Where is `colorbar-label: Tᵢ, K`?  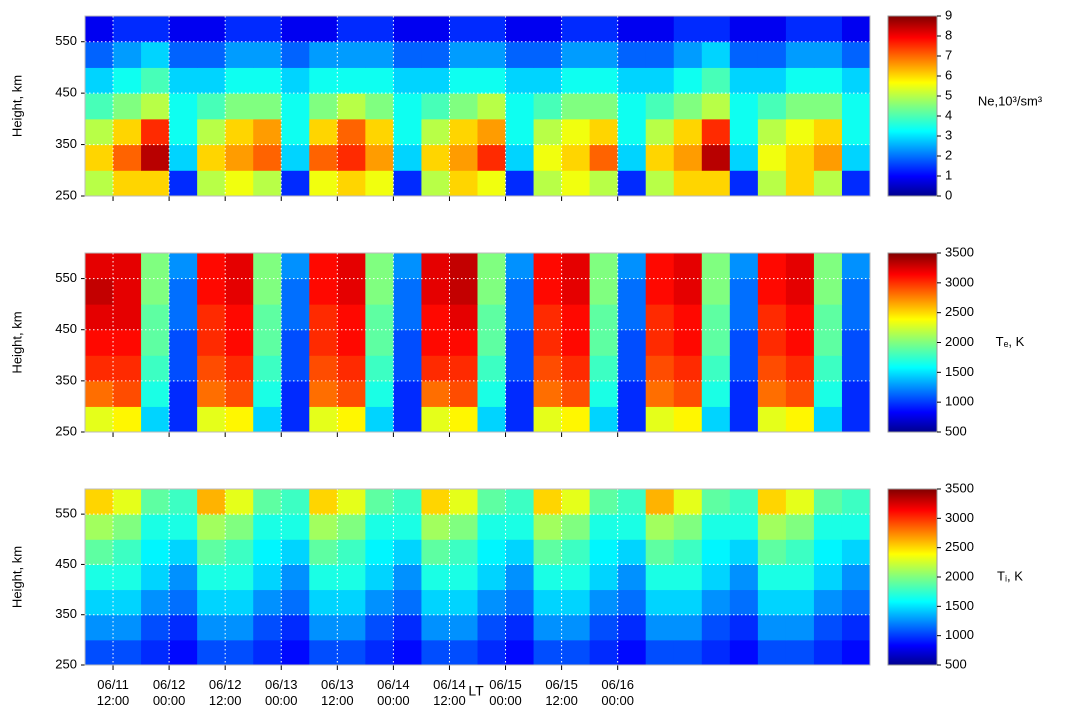 colorbar-label: Tᵢ, K is located at coordinates (1010, 575).